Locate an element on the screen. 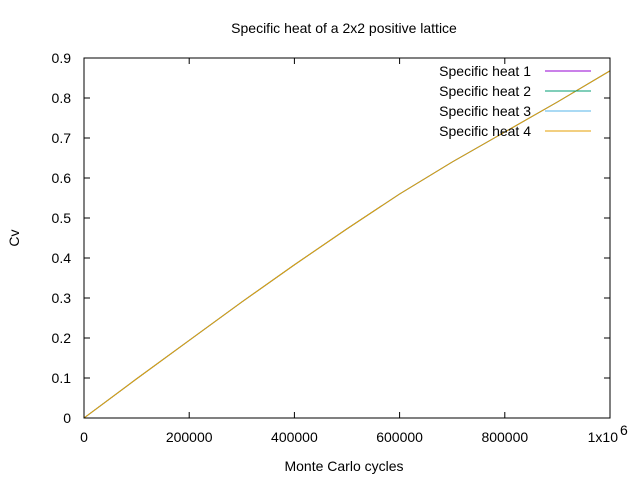  x-tick-label: 1x10 is located at coordinates (603, 437).